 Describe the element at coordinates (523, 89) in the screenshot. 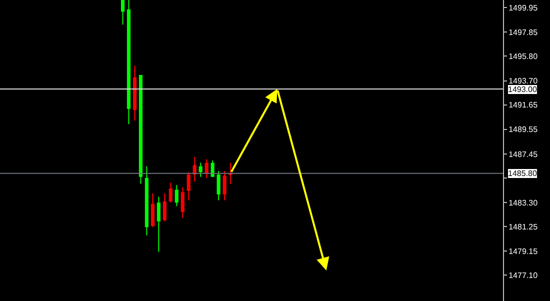

I see `ref-line-label: 1493.00` at that location.